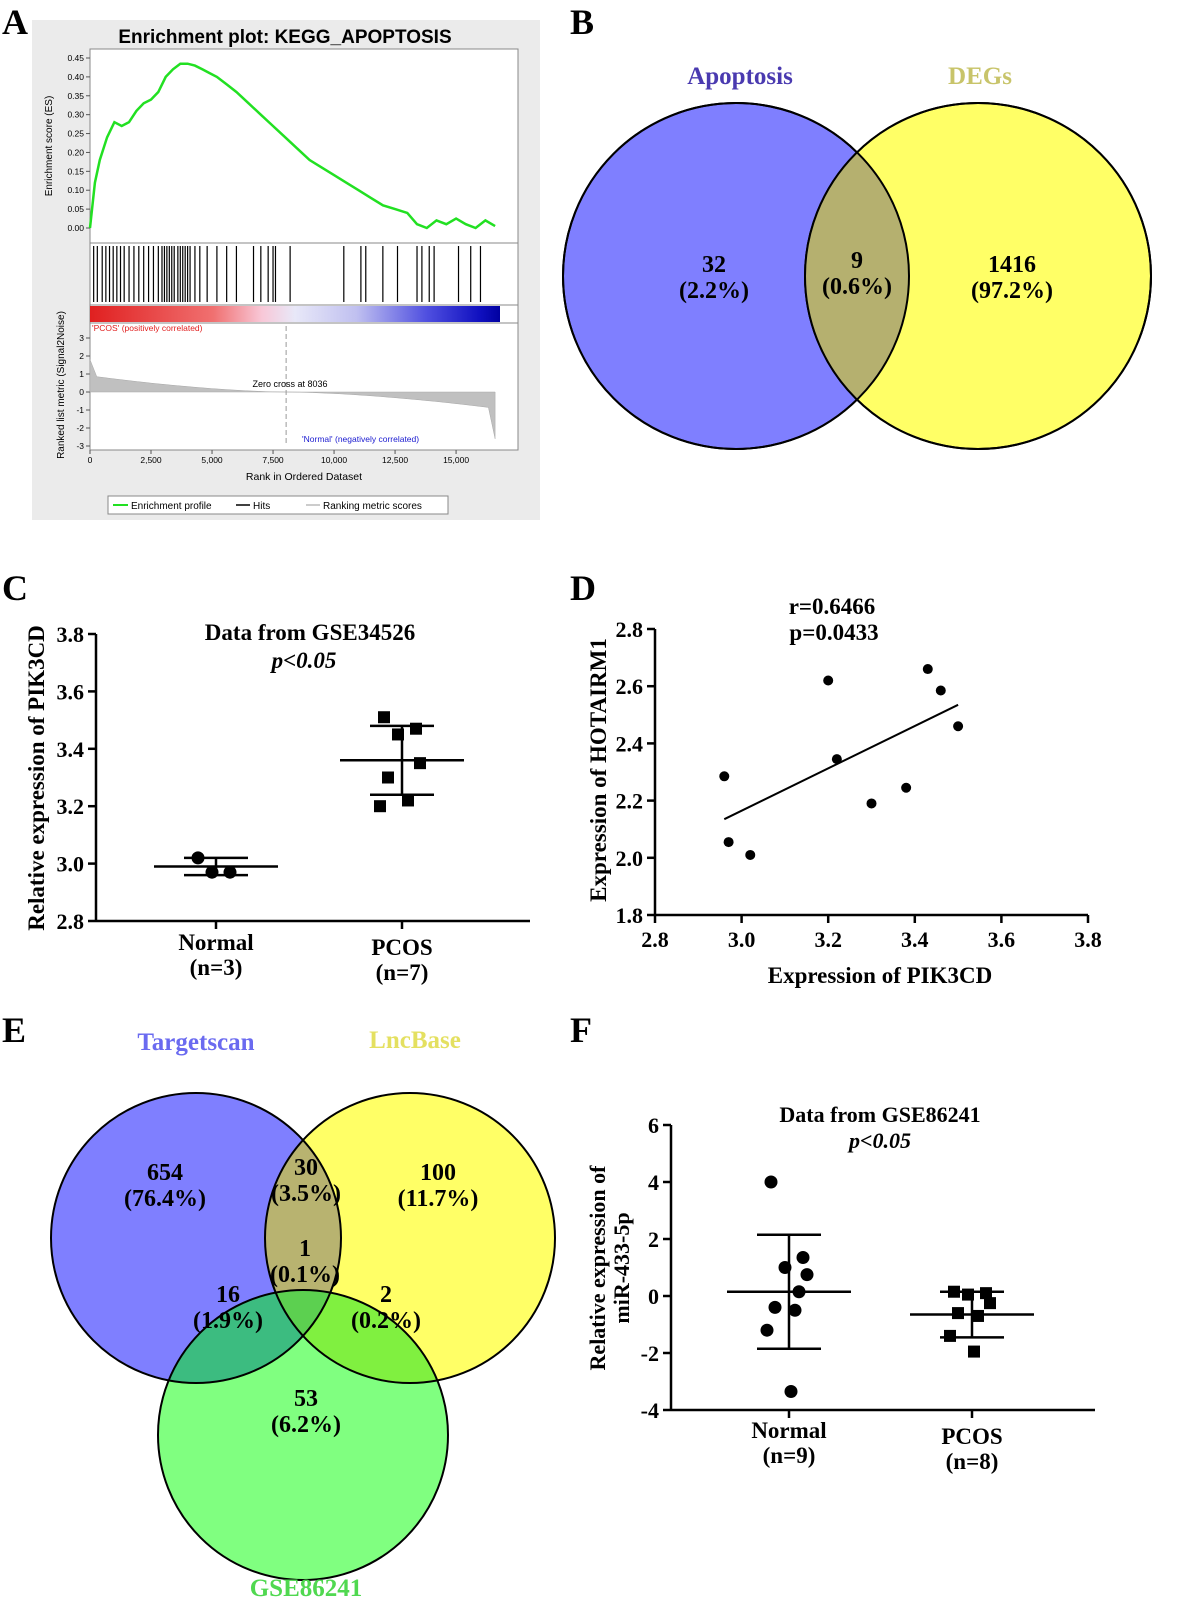 The height and width of the screenshot is (1607, 1181). I want to click on es-y-tick-label: 0.25, so click(75, 134).